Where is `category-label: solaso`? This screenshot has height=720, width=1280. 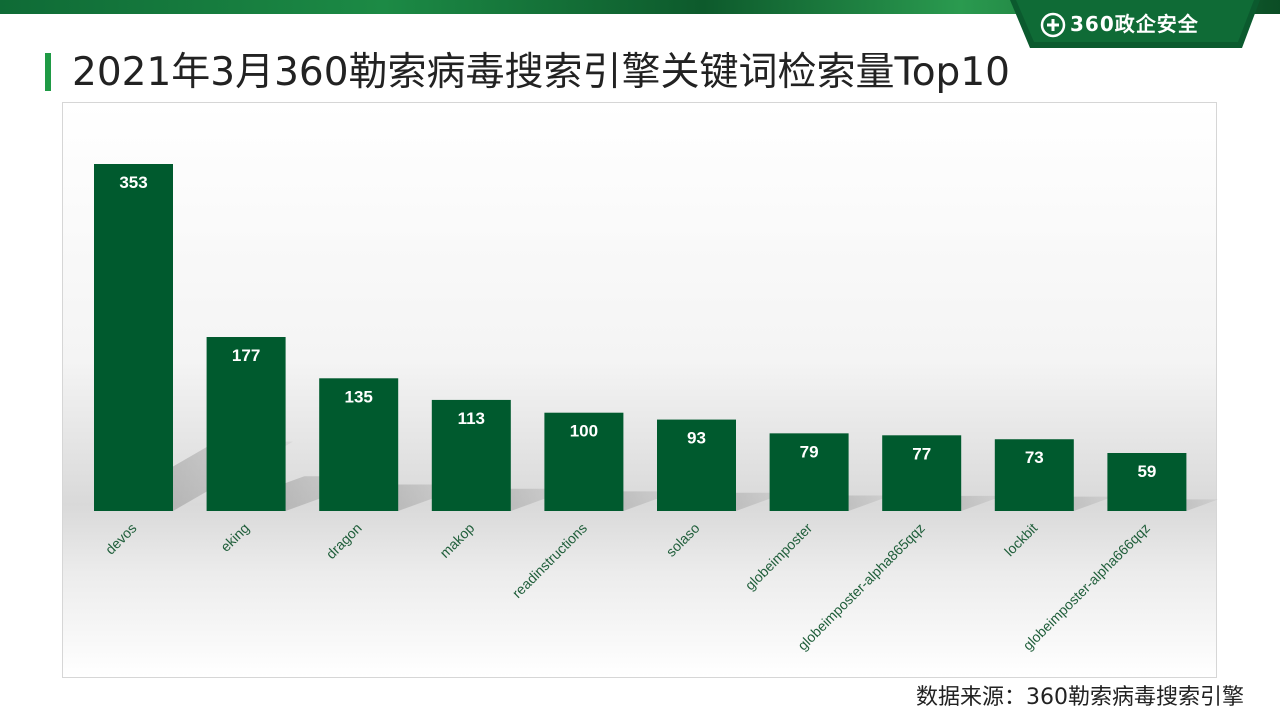 category-label: solaso is located at coordinates (683, 540).